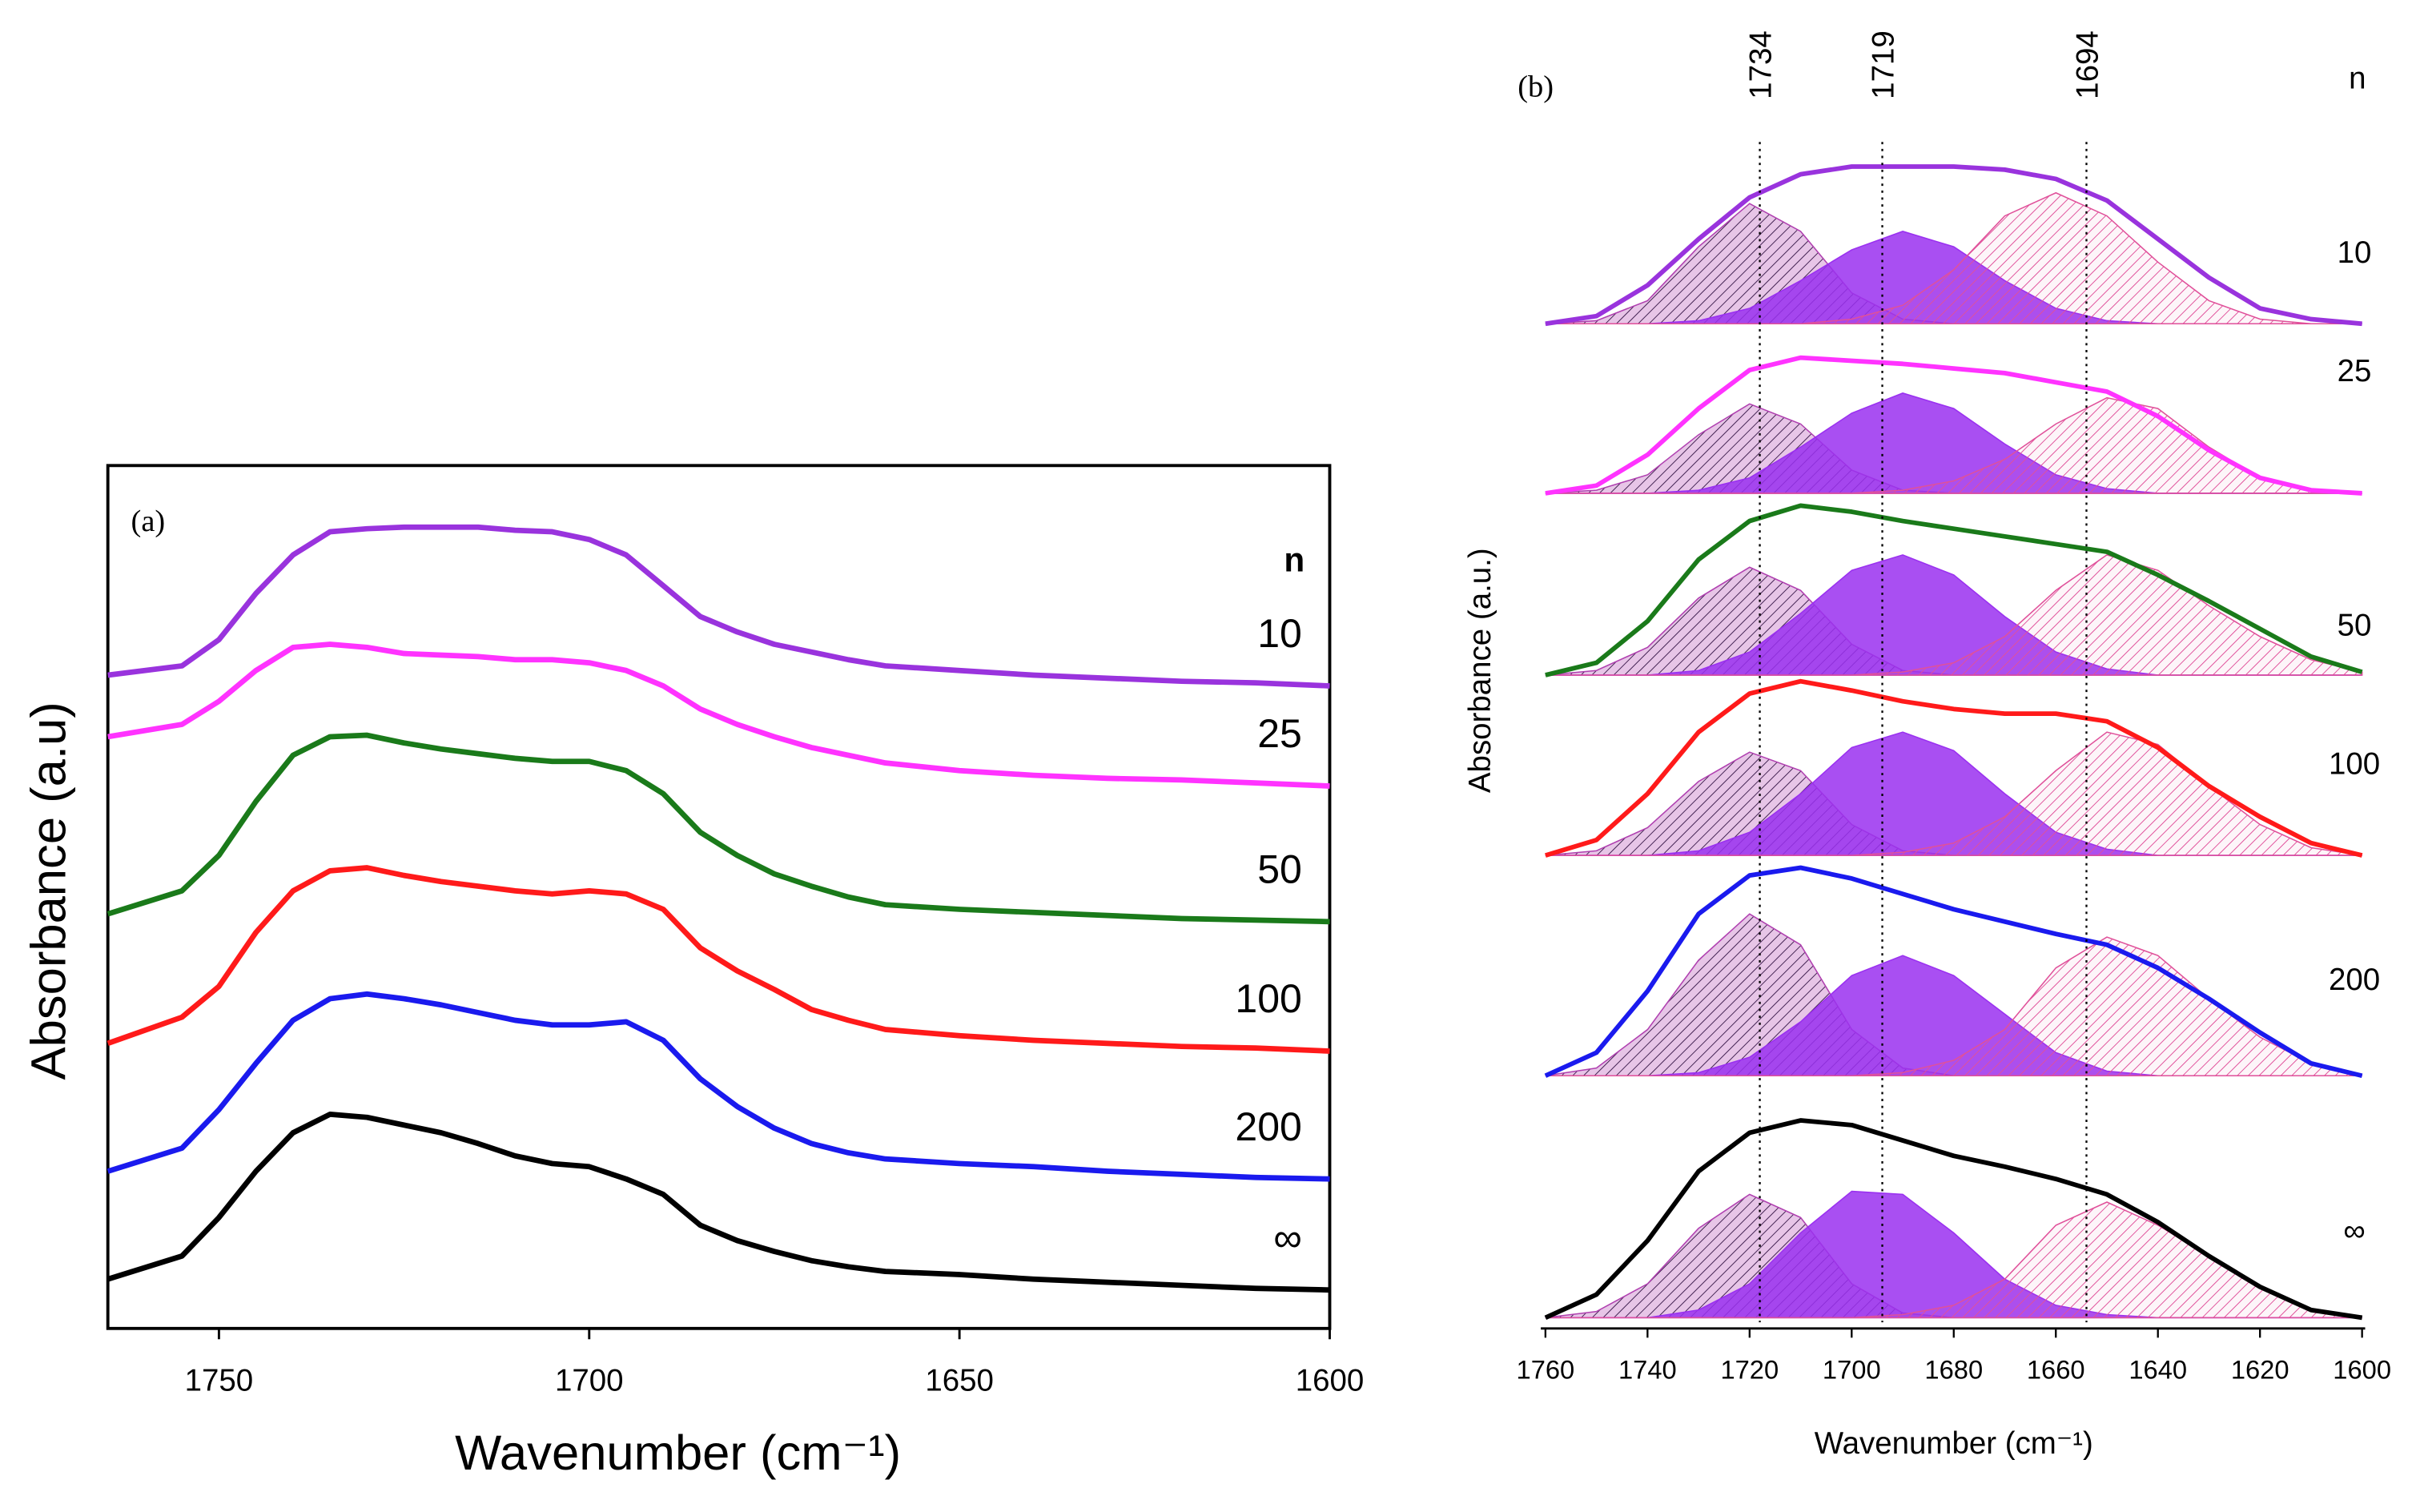 Image resolution: width=2416 pixels, height=1512 pixels. What do you see at coordinates (220, 1380) in the screenshot?
I see `x-tick-label: 1750` at bounding box center [220, 1380].